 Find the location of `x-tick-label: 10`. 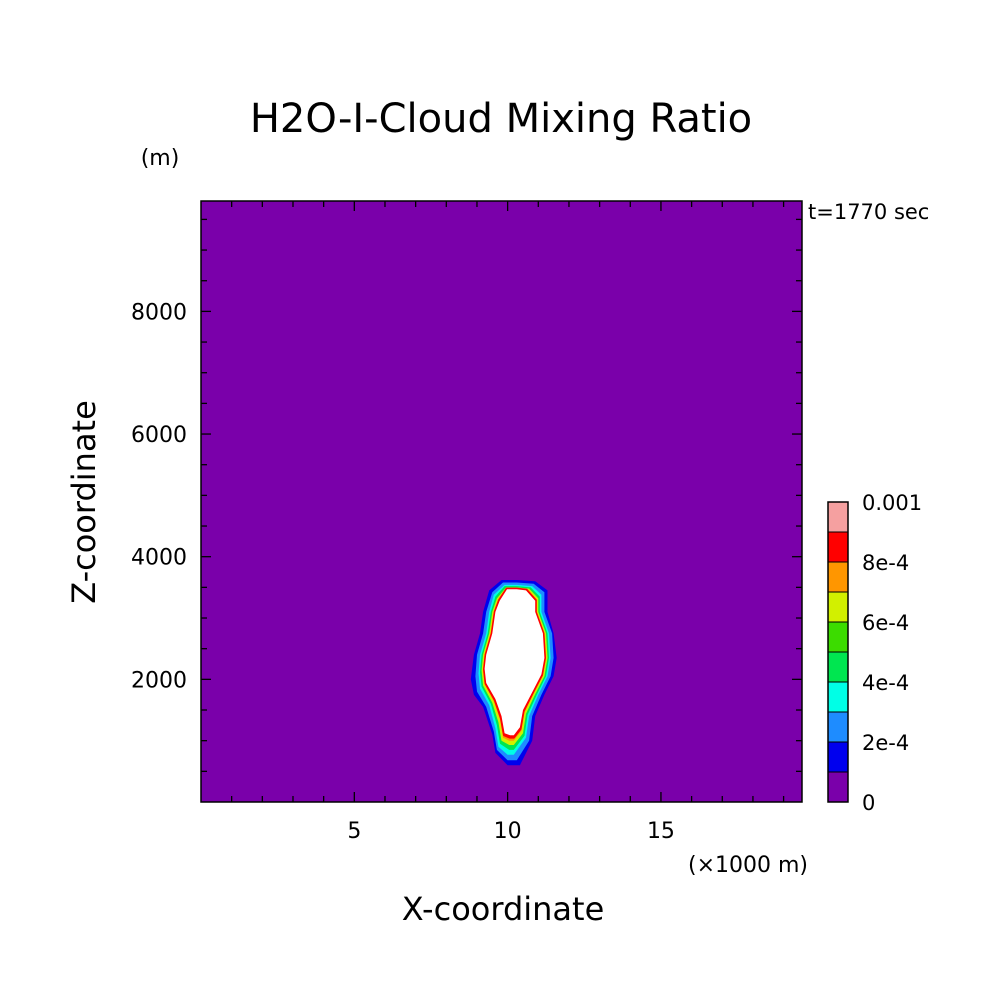

x-tick-label: 10 is located at coordinates (508, 831).